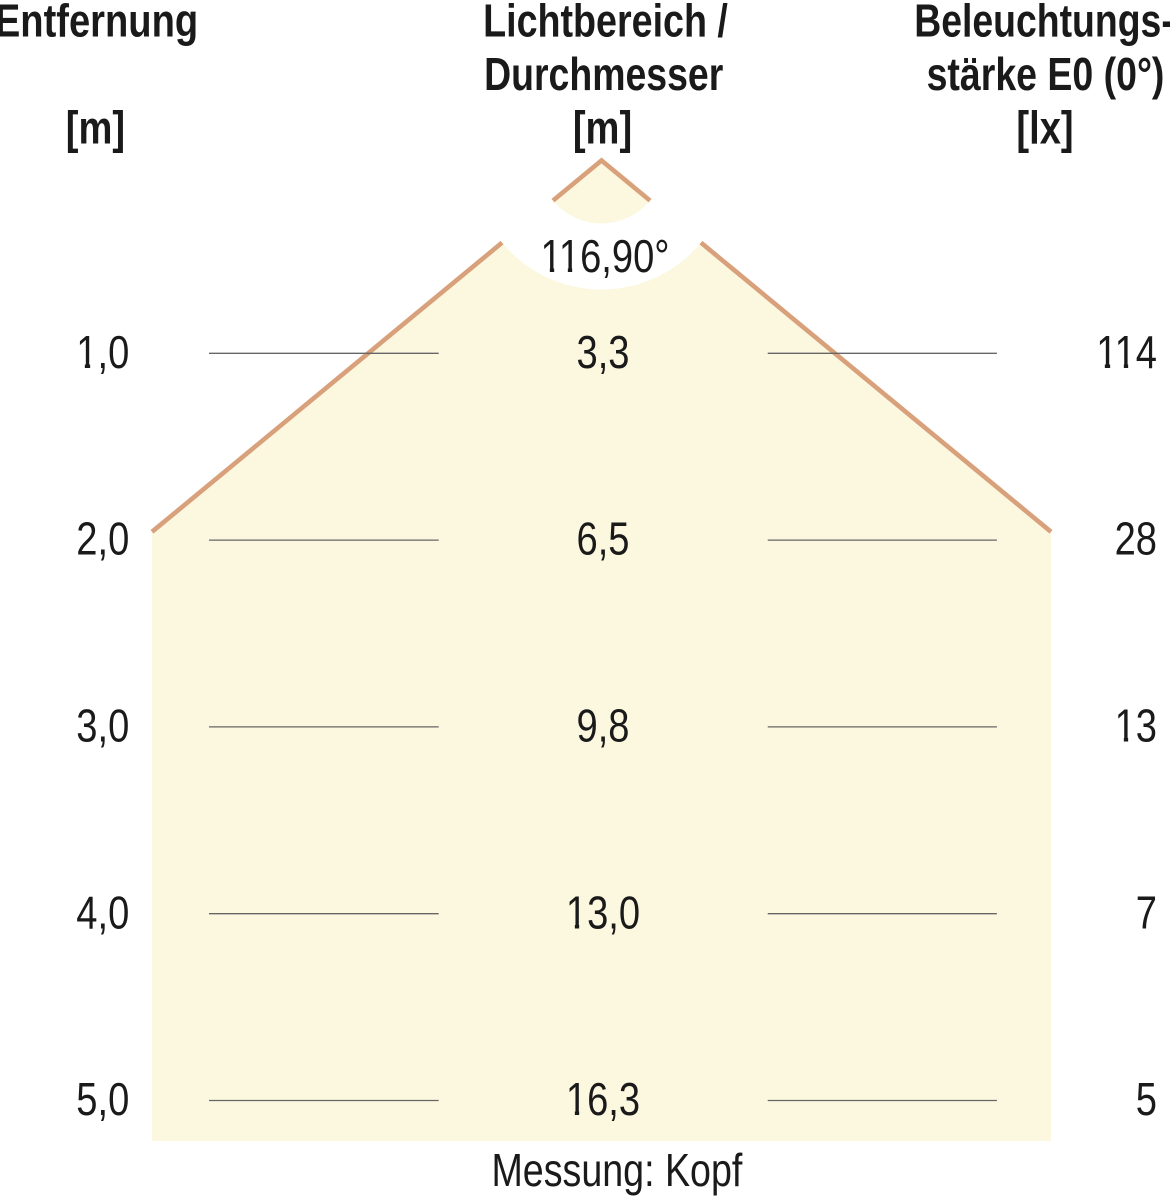 This screenshot has width=1170, height=1200. I want to click on svg-text: 13, so click(1136, 726).